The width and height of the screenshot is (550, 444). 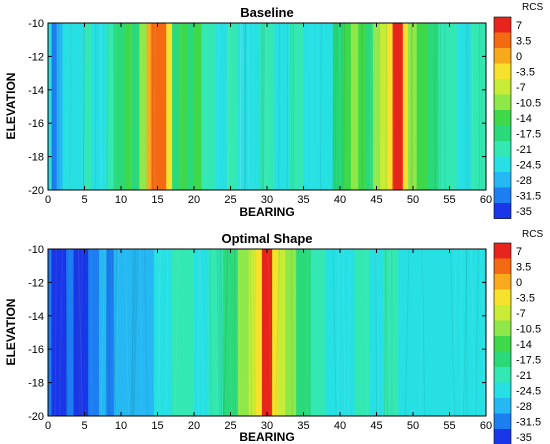 What do you see at coordinates (521, 88) in the screenshot?
I see `baseline-colorbar-label: -7` at bounding box center [521, 88].